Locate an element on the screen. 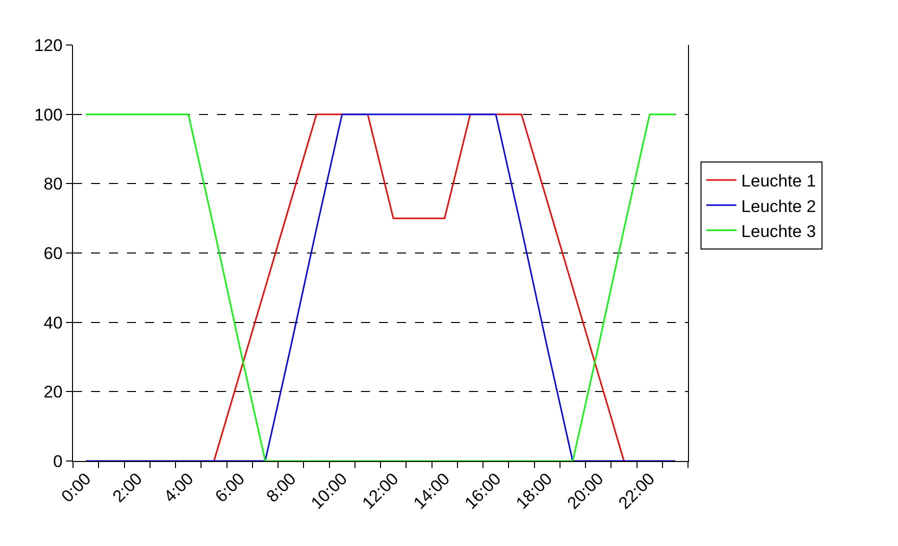 The width and height of the screenshot is (898, 546). y-tick-label: 80 is located at coordinates (53, 184).